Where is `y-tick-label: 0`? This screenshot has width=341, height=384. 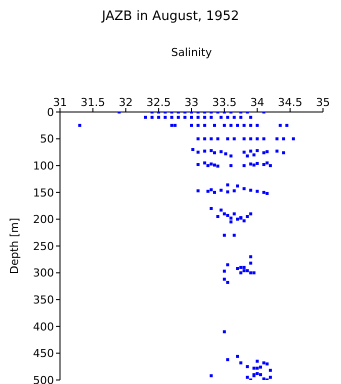 y-tick-label: 0 is located at coordinates (50, 112).